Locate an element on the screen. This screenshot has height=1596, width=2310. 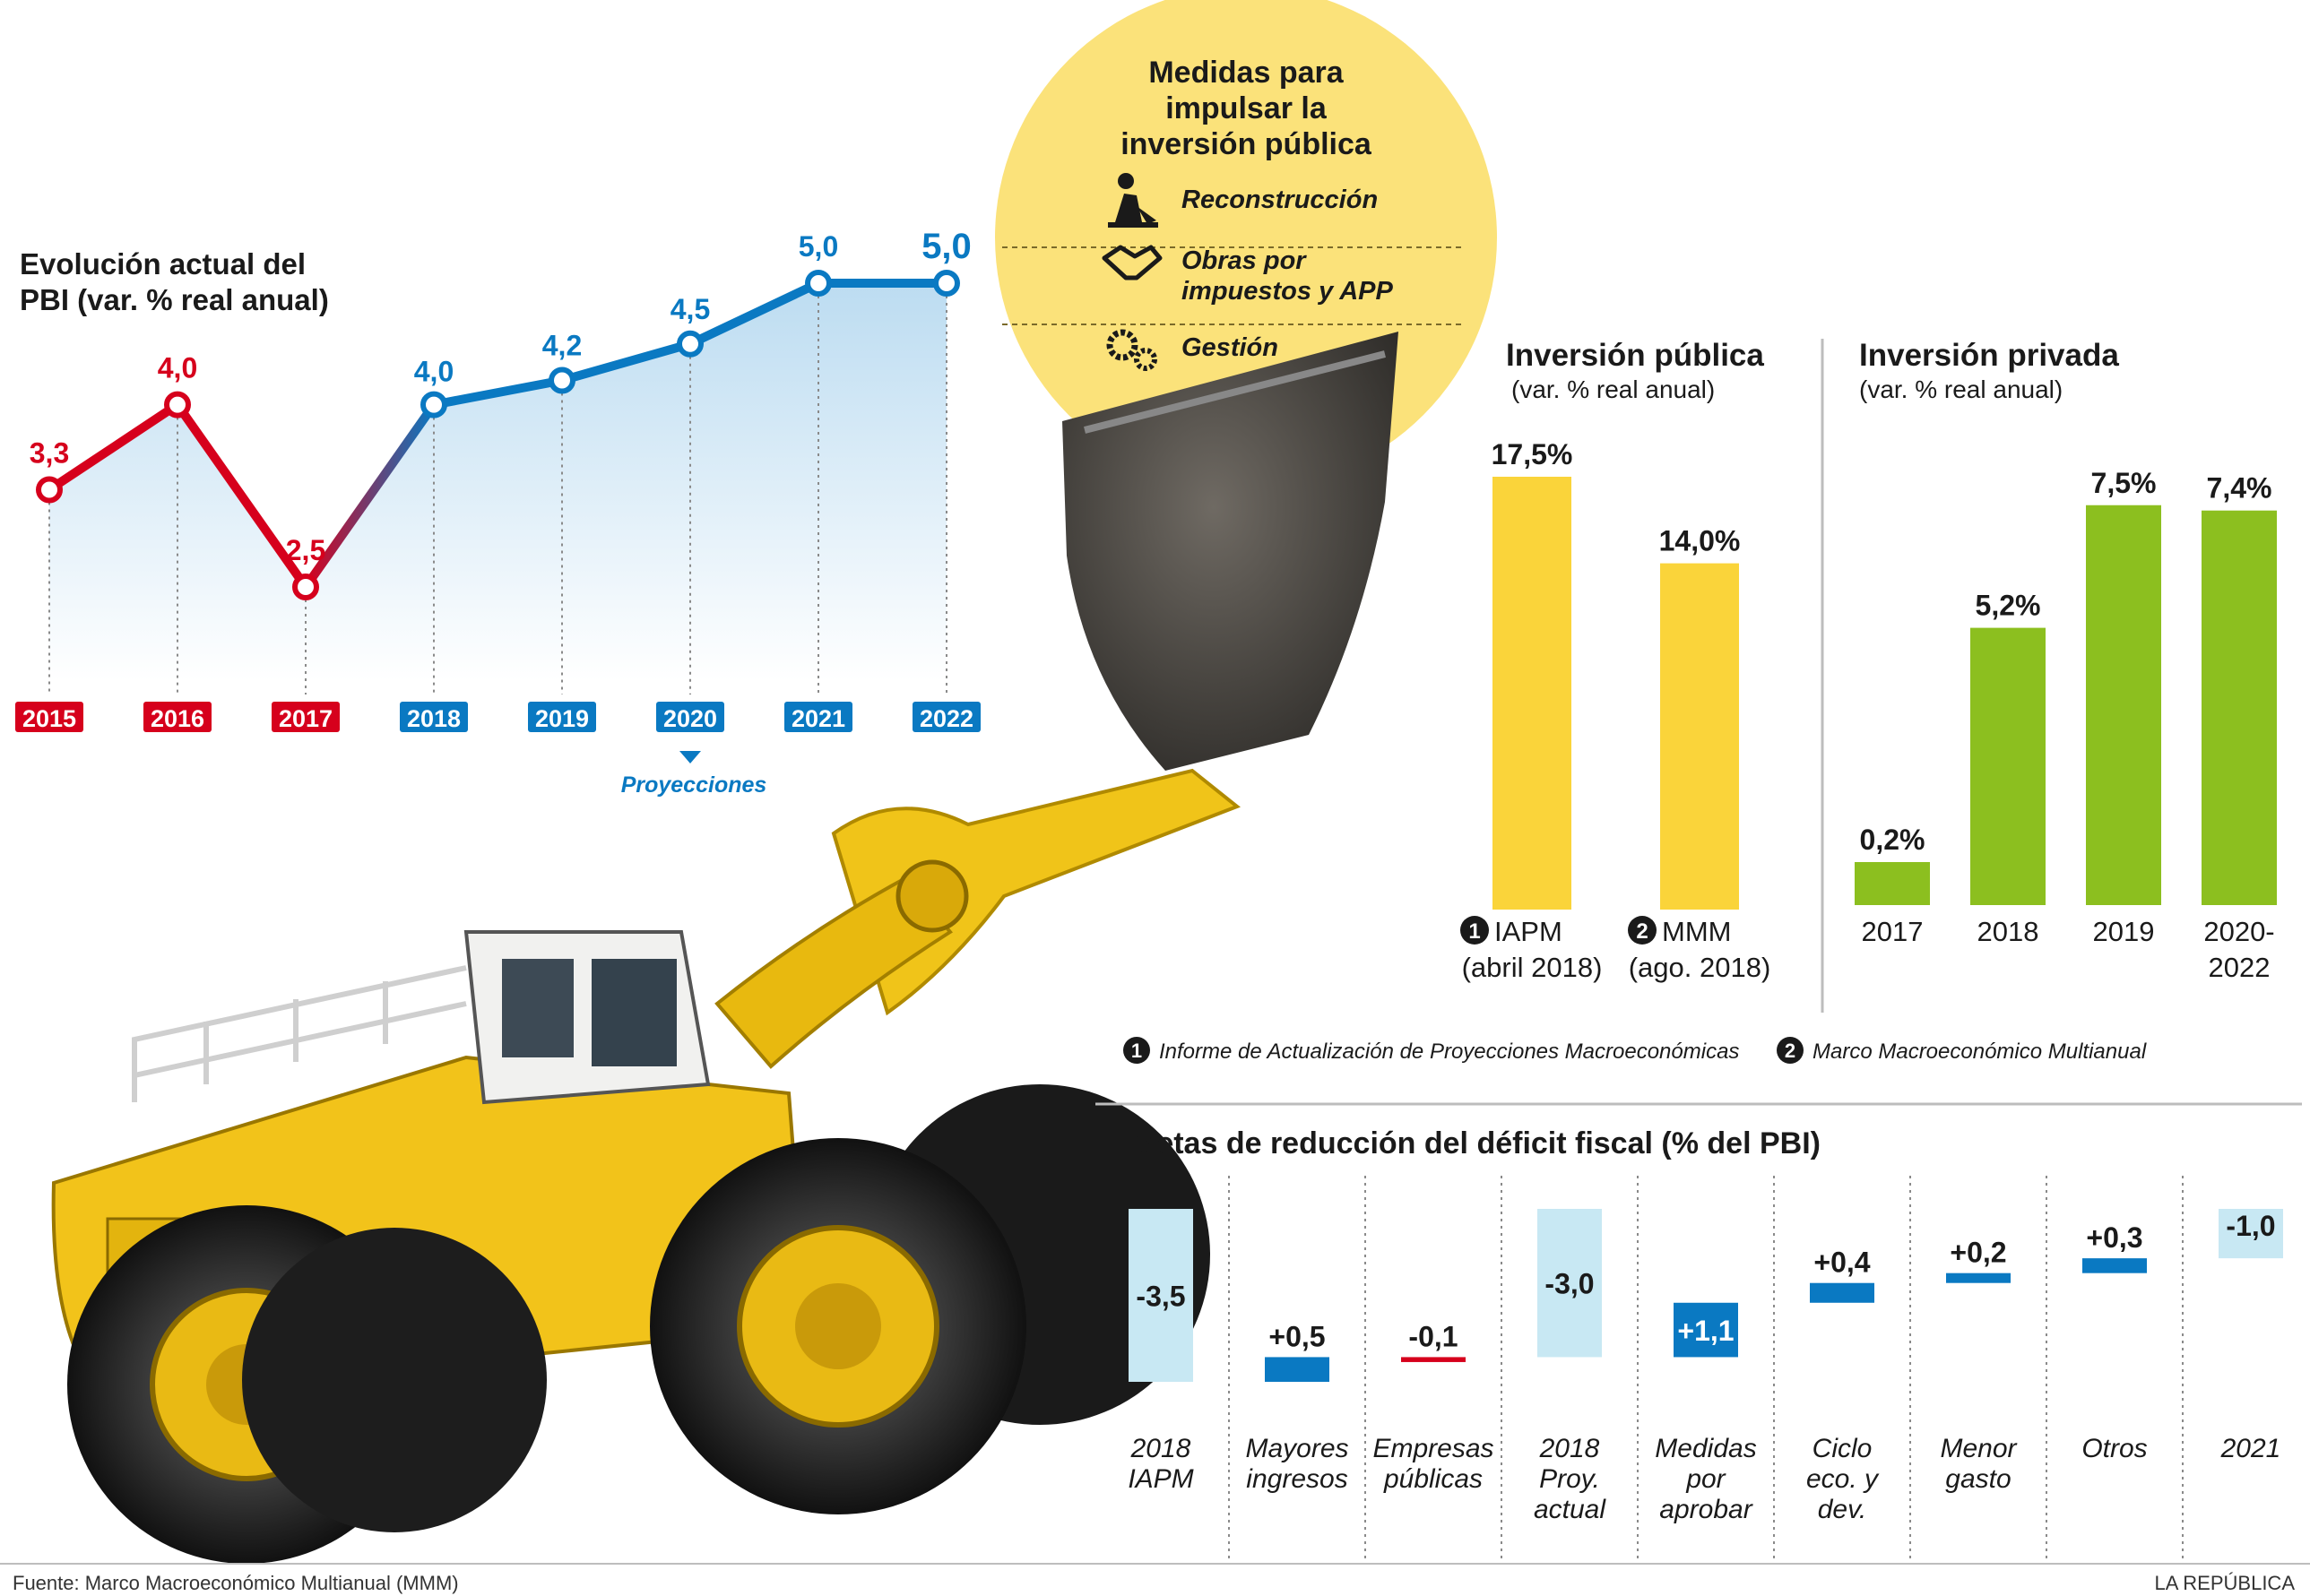
inversion-privada-bar: 0,2% is located at coordinates (1892, 864).